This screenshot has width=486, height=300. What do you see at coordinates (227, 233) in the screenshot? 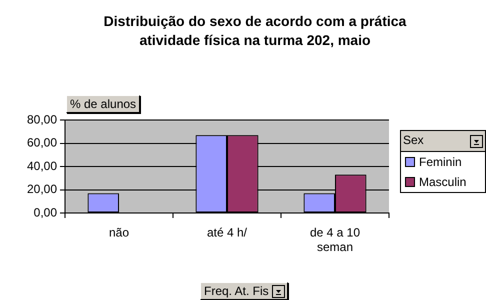
I see `x-tick-label: até 4 h/` at bounding box center [227, 233].